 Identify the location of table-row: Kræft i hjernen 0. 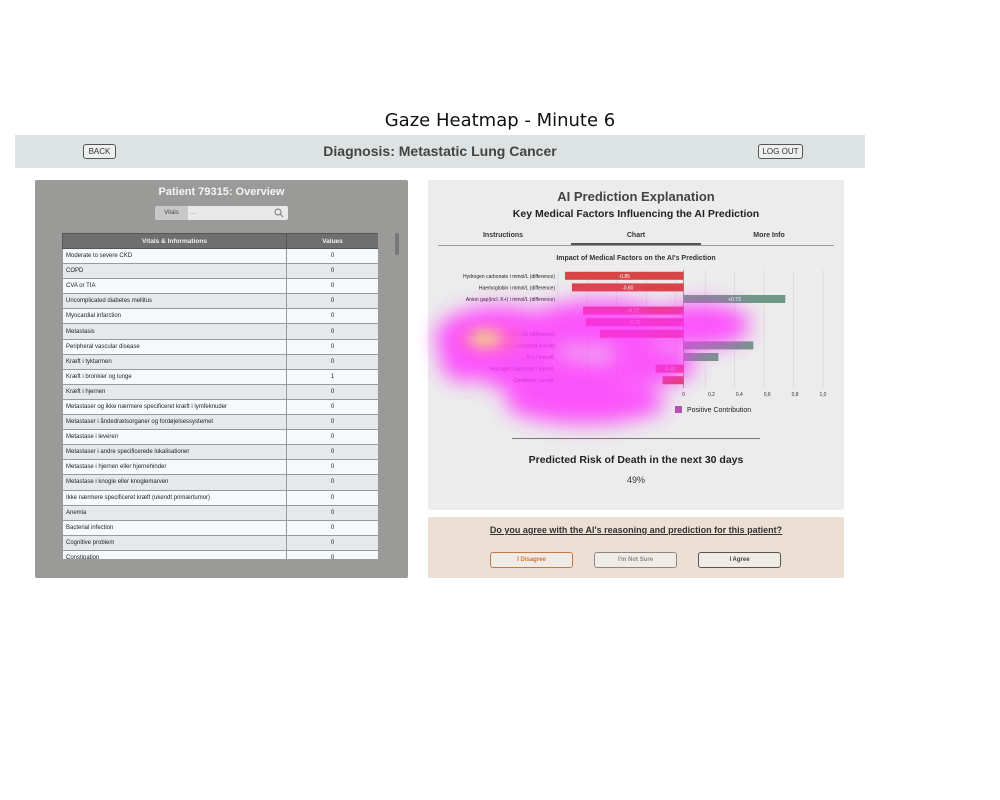
(220, 391).